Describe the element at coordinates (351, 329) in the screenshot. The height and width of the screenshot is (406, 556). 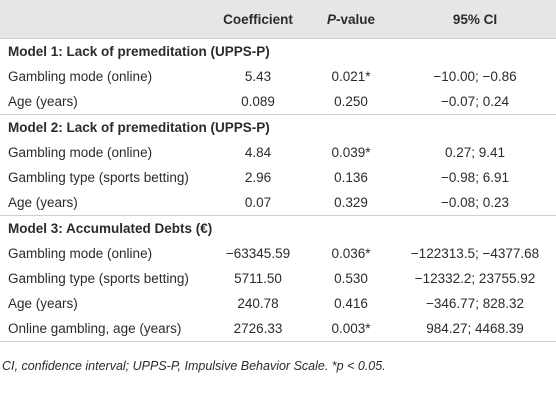
I see `cell: 0.003*` at that location.